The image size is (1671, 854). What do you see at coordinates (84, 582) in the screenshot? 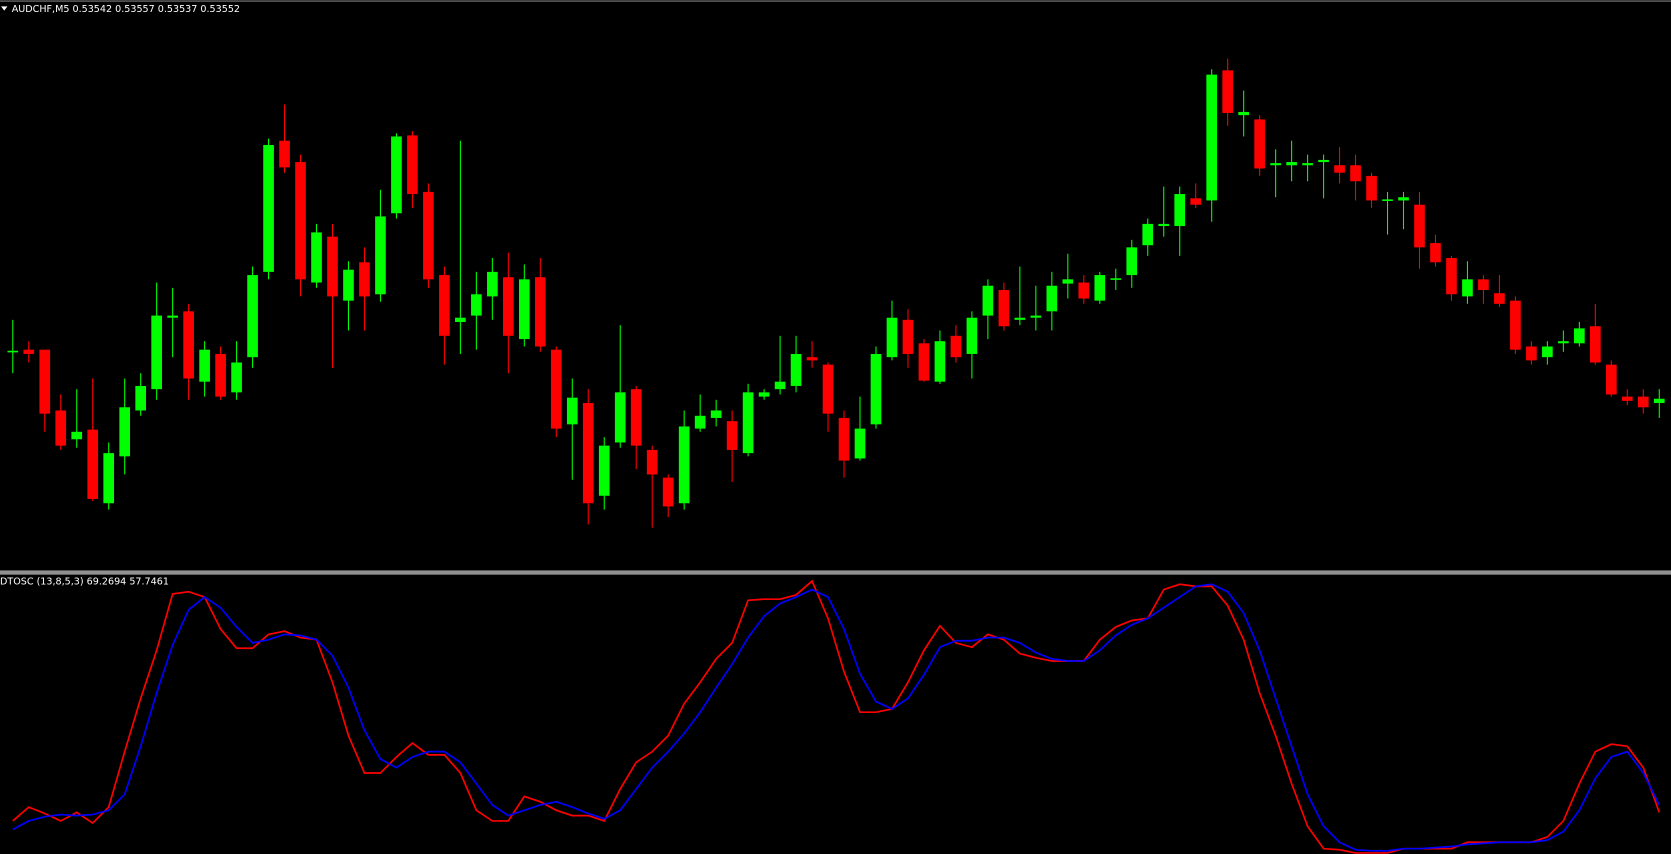
I see `indicator-header: DTOSC (13,8,5,3) 69.2694 57.7461` at bounding box center [84, 582].